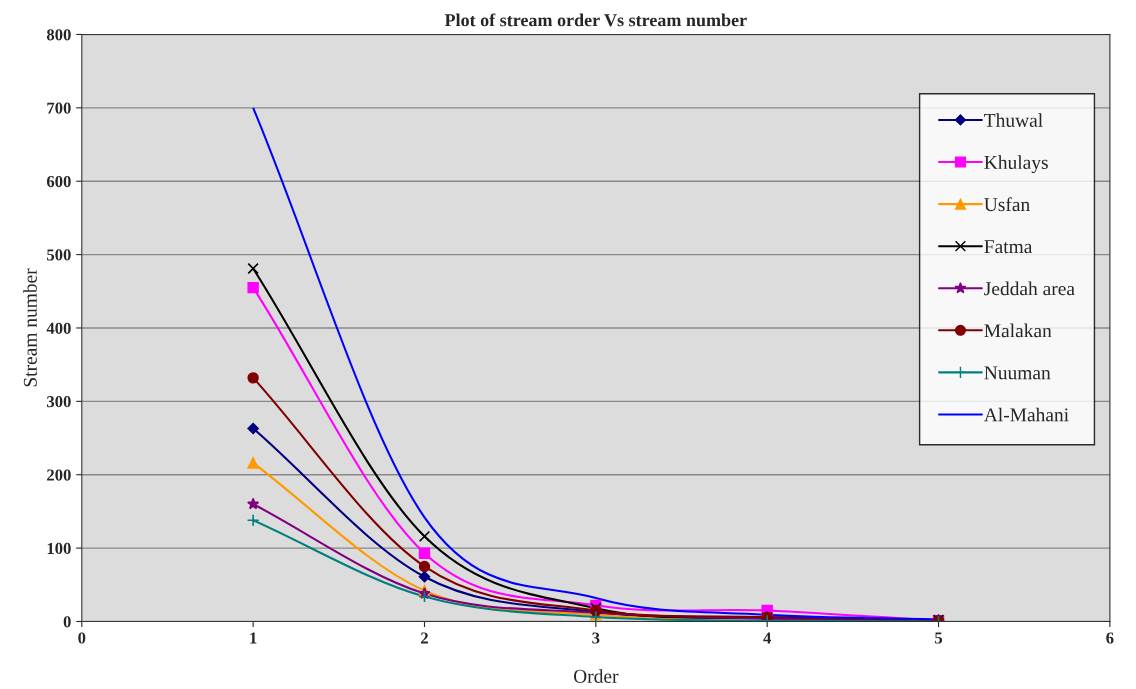  I want to click on x-tick-label: 2, so click(424, 638).